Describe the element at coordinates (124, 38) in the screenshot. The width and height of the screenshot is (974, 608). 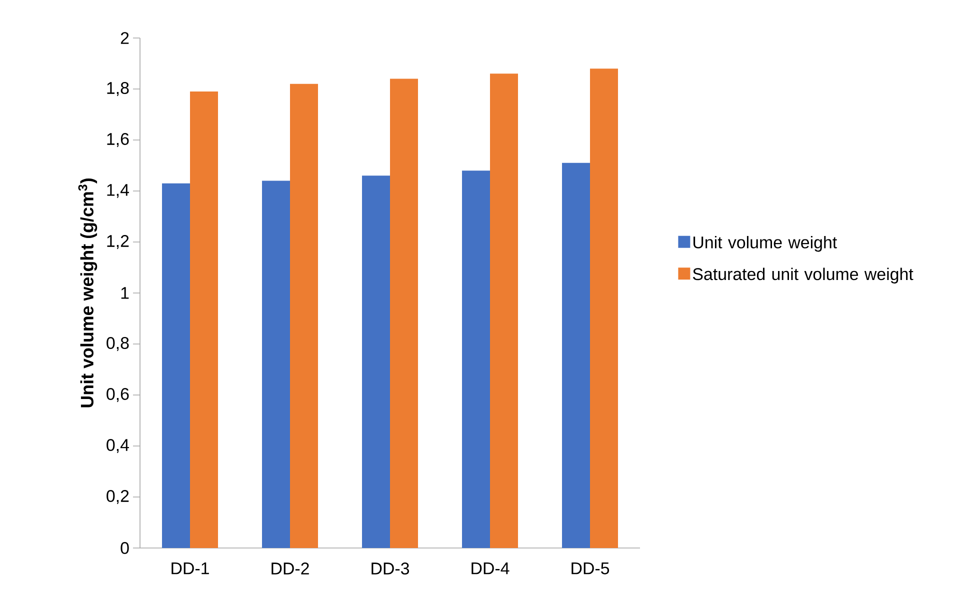
I see `y-tick-label: 2` at that location.